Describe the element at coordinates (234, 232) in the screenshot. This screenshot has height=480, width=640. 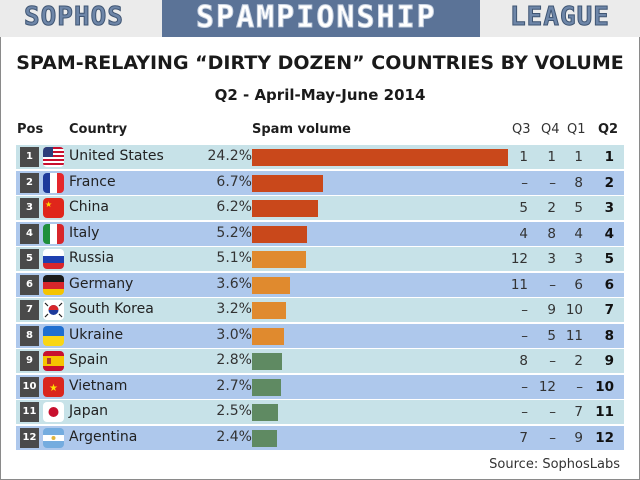
I see `volume-percent: 5.2%` at that location.